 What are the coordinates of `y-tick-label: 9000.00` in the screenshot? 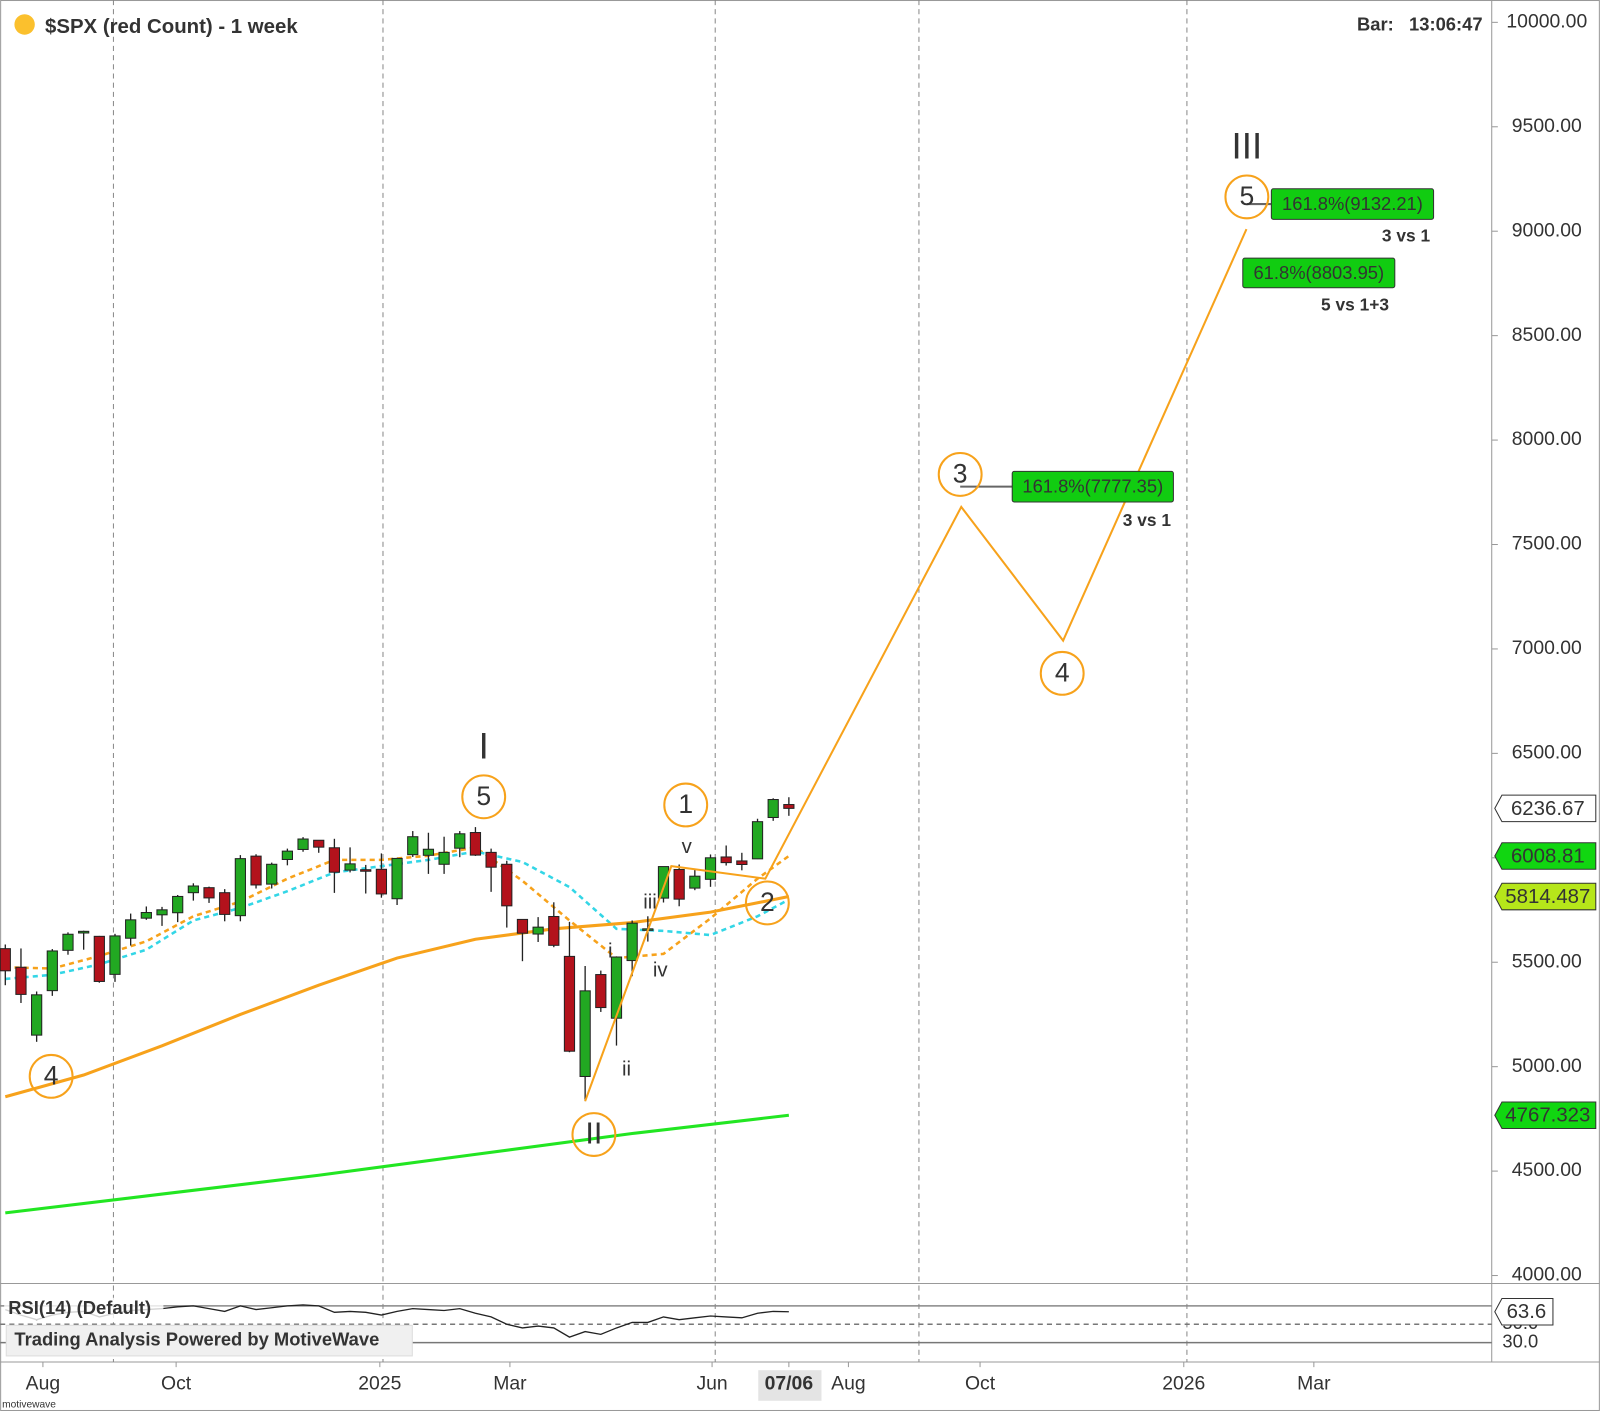 It's located at (1547, 230).